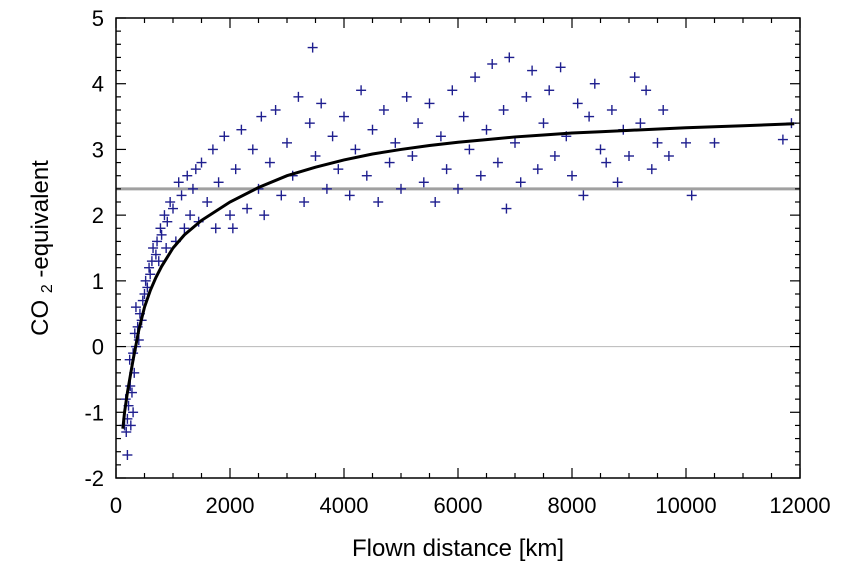  I want to click on y-tick-label: -1, so click(94, 412).